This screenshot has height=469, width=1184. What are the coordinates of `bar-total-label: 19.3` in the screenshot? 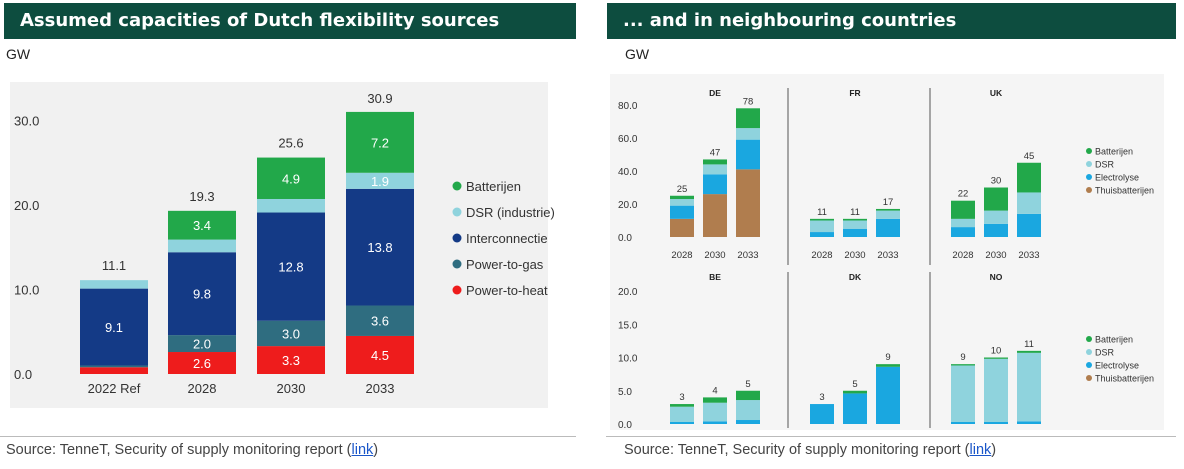 It's located at (201, 196).